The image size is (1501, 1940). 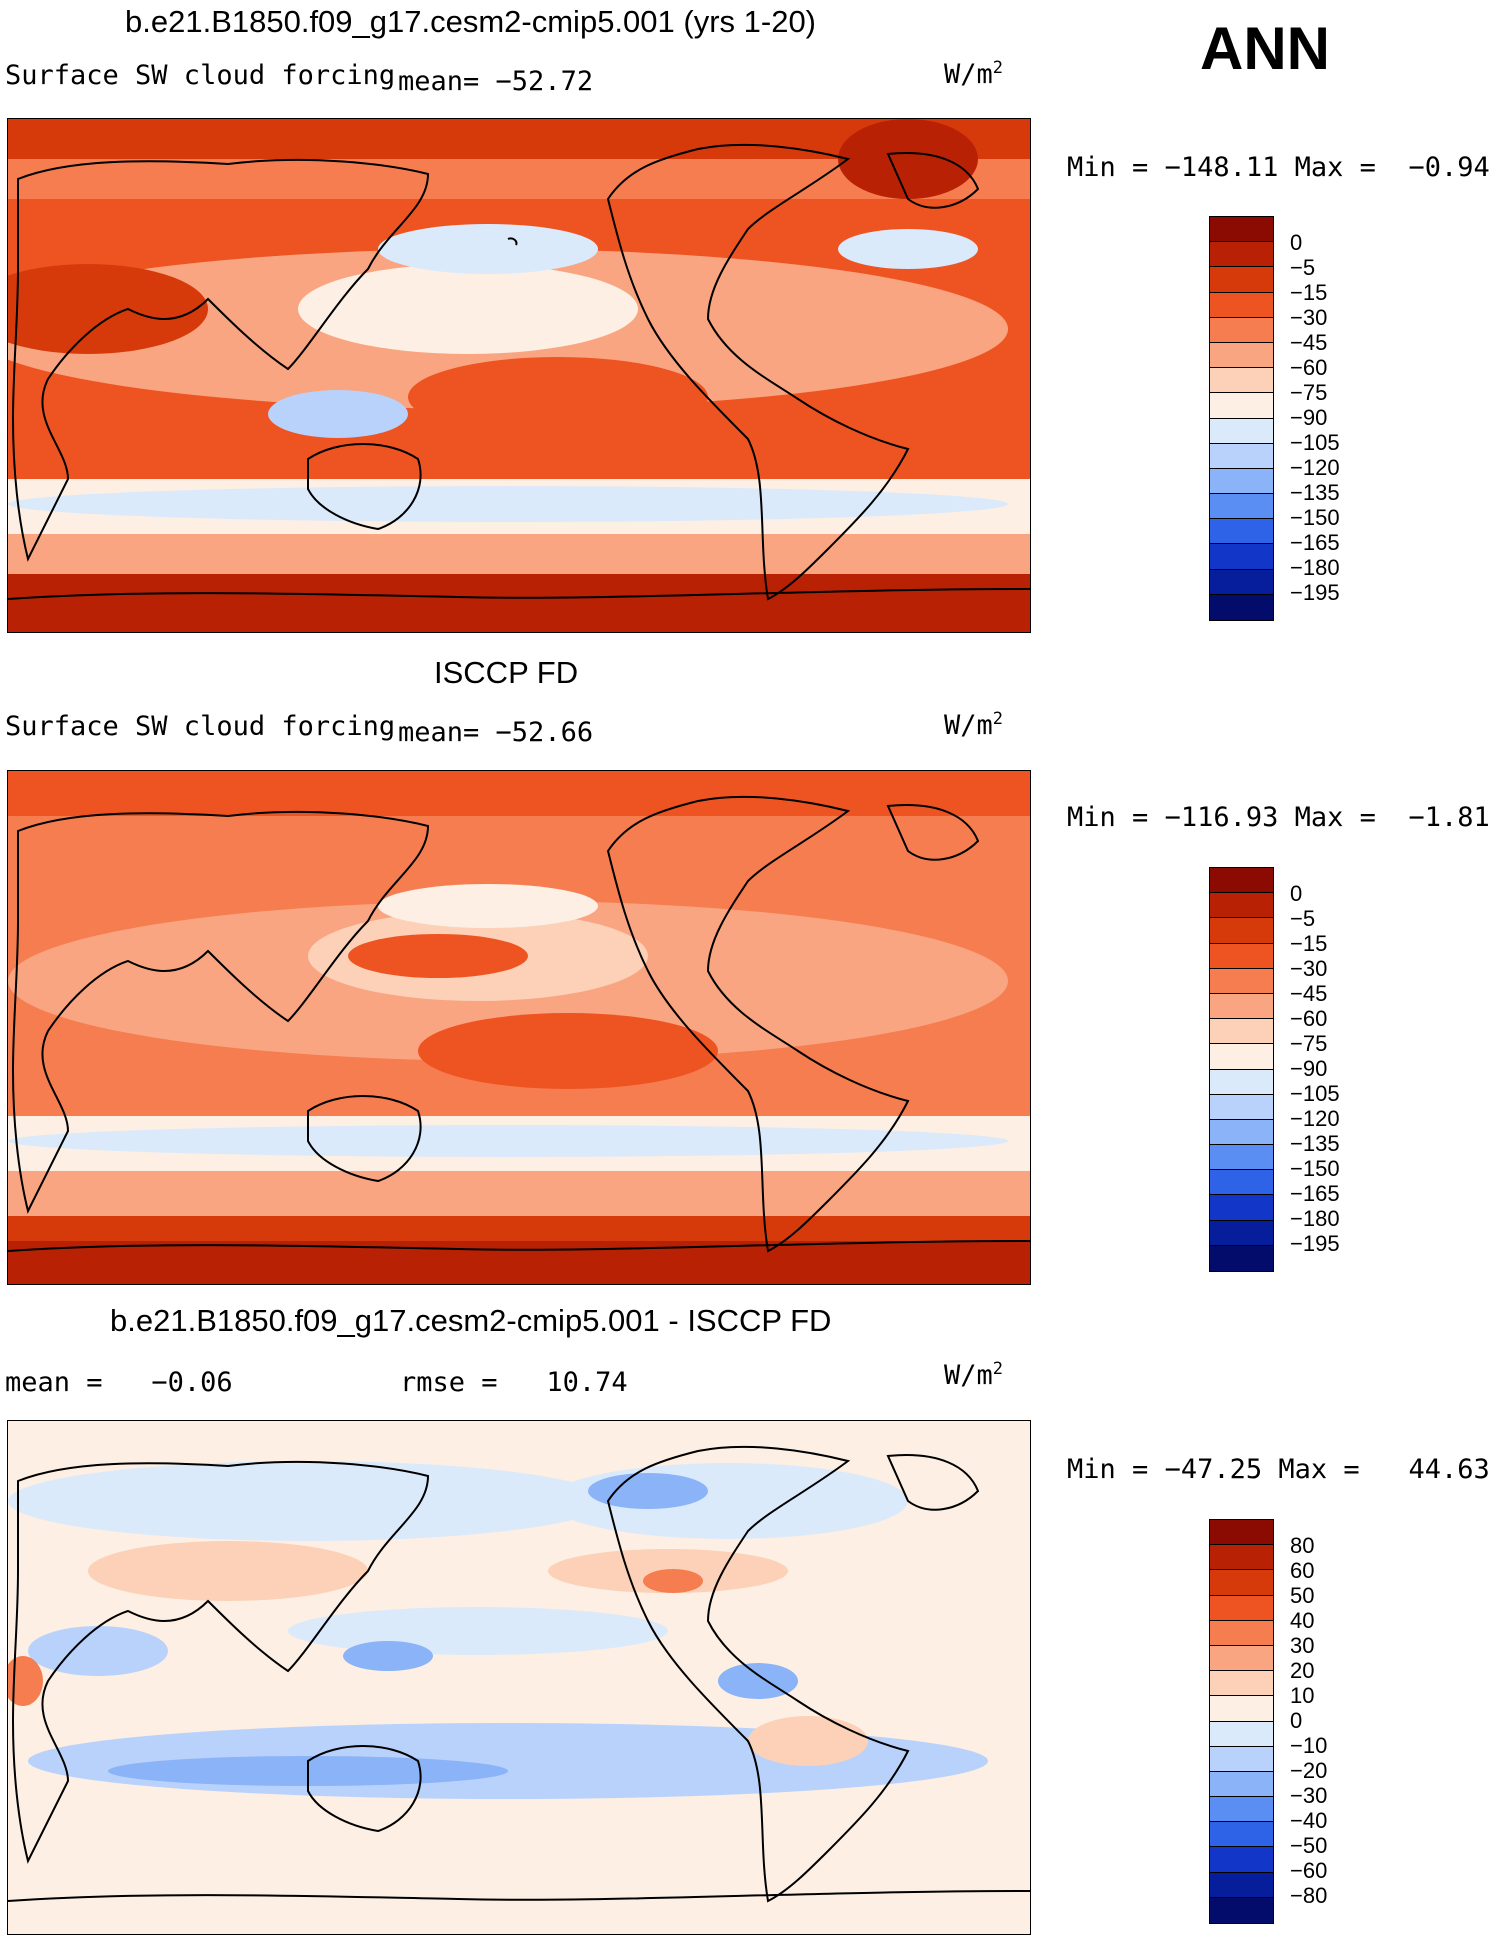 What do you see at coordinates (968, 1375) in the screenshot?
I see `panel3-units-base: W/m` at bounding box center [968, 1375].